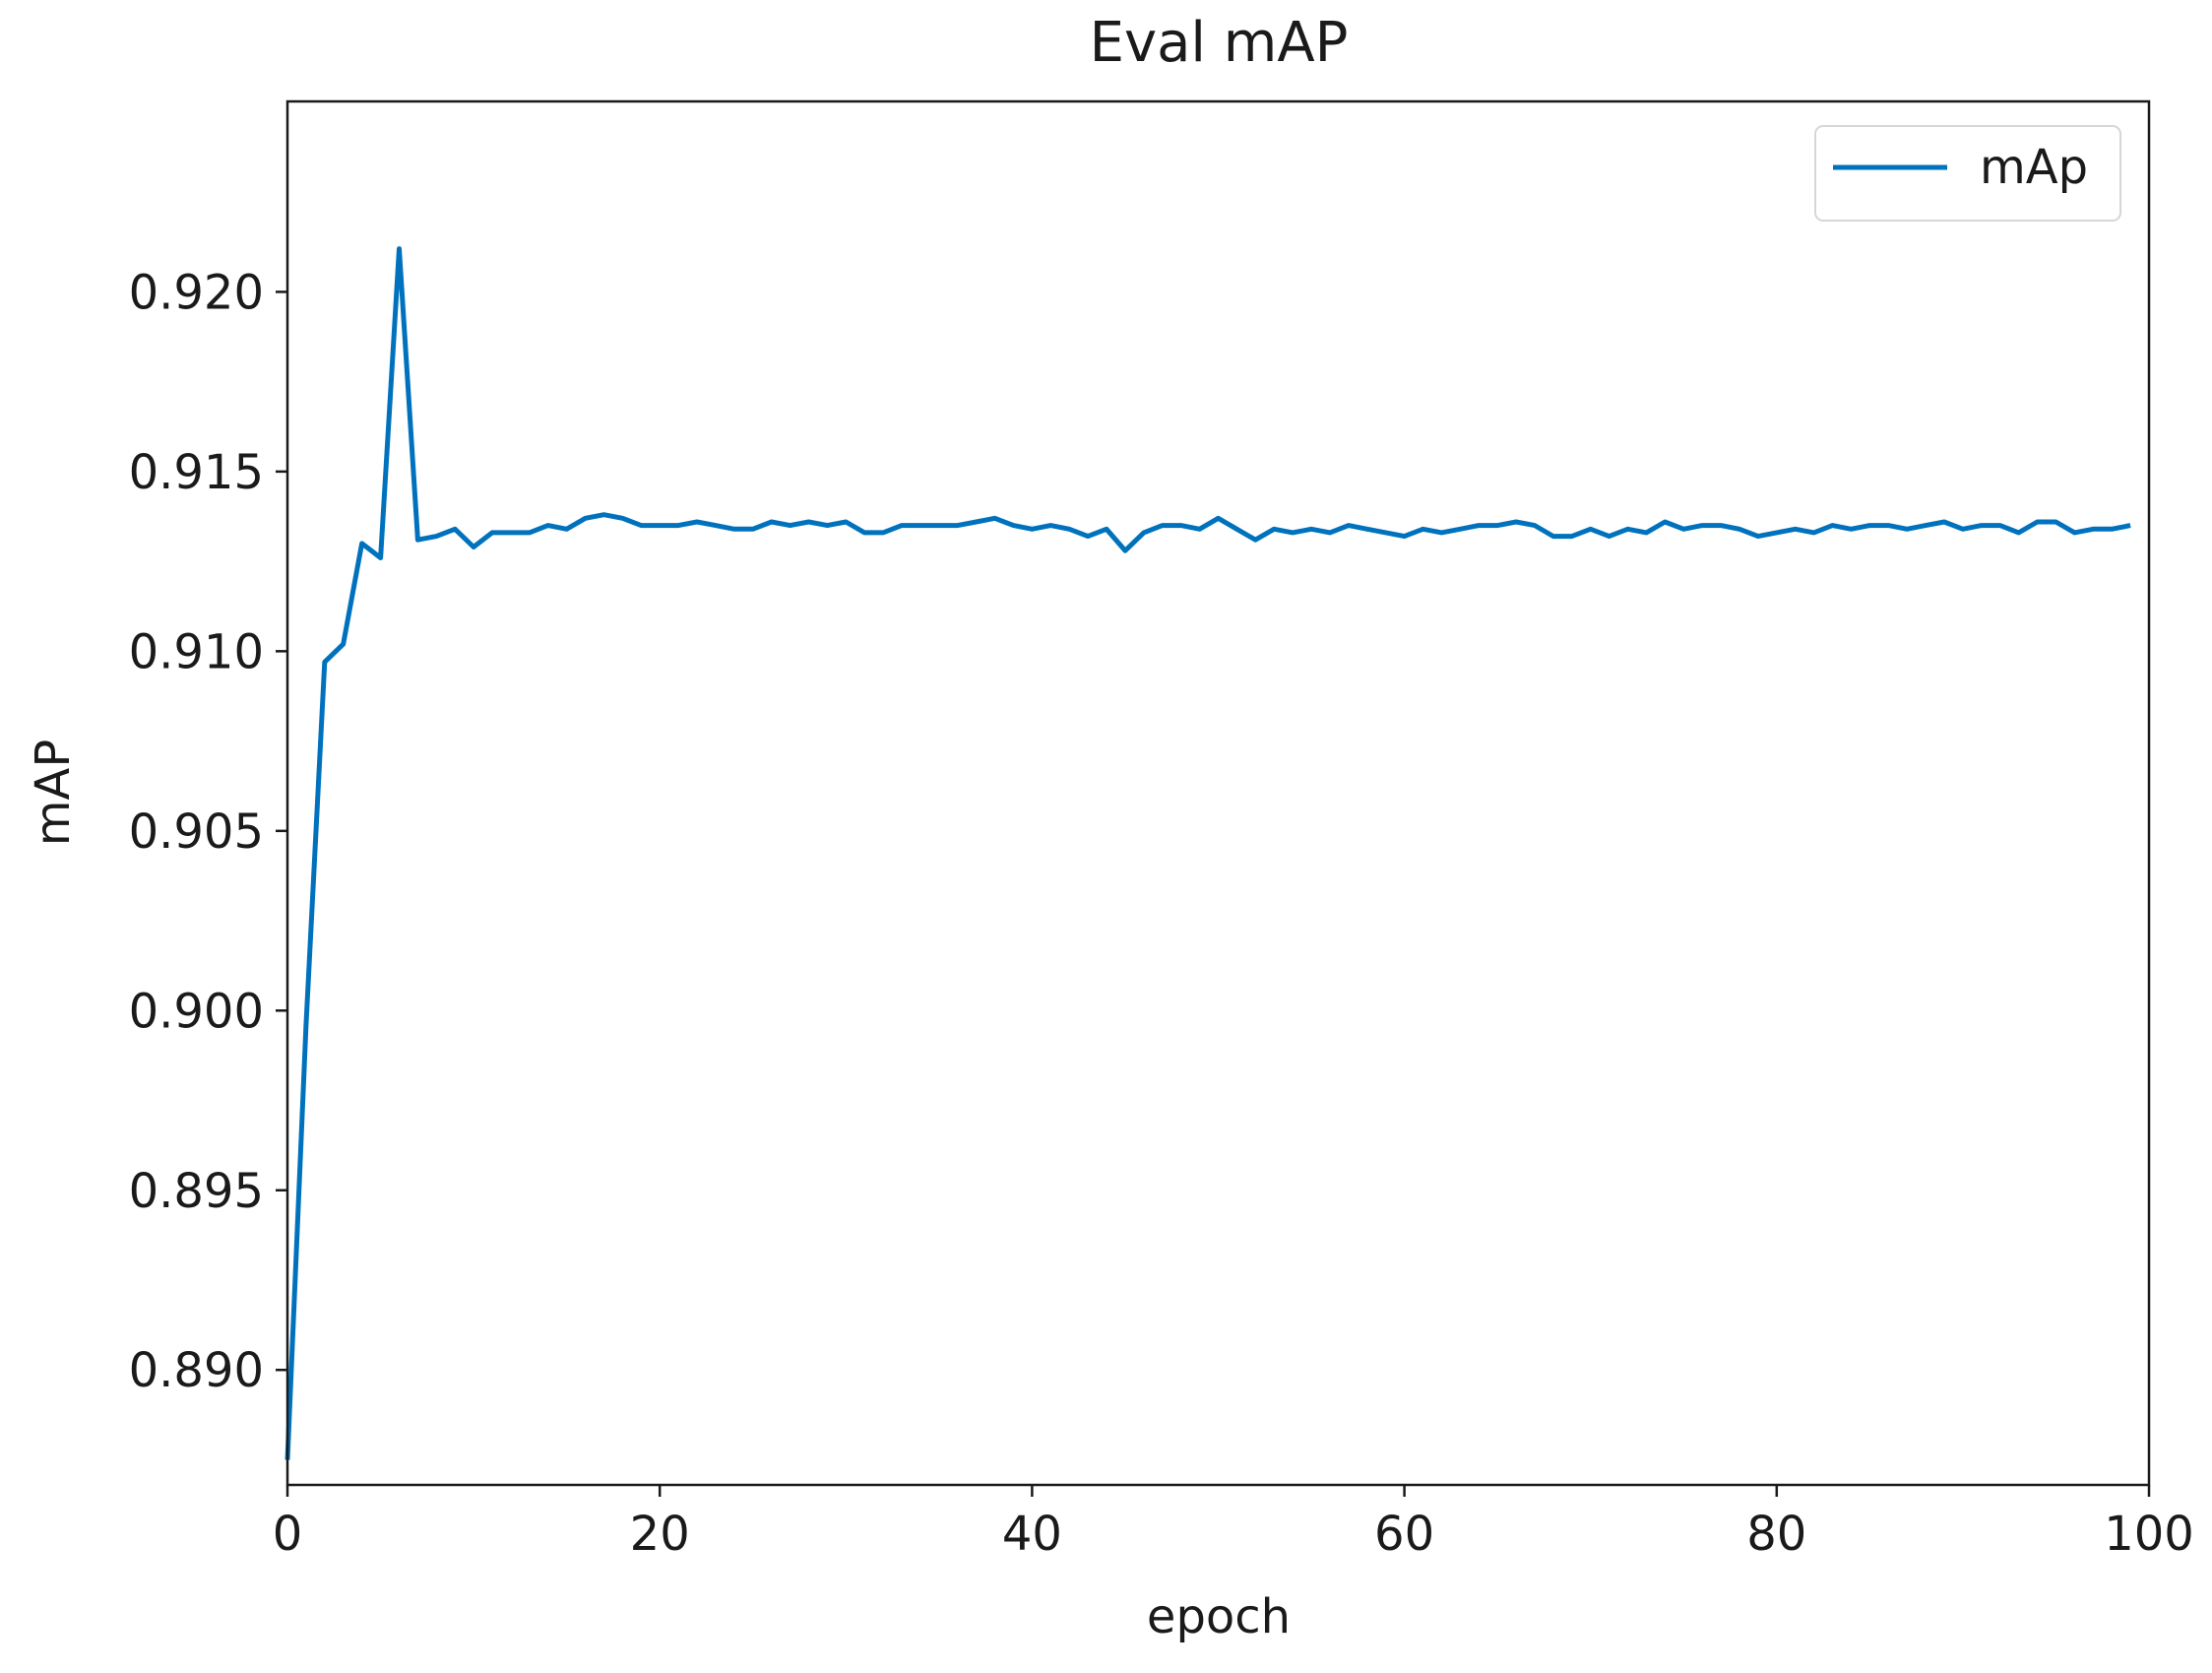  Describe the element at coordinates (1032, 1534) in the screenshot. I see `x-tick-label: 40` at that location.